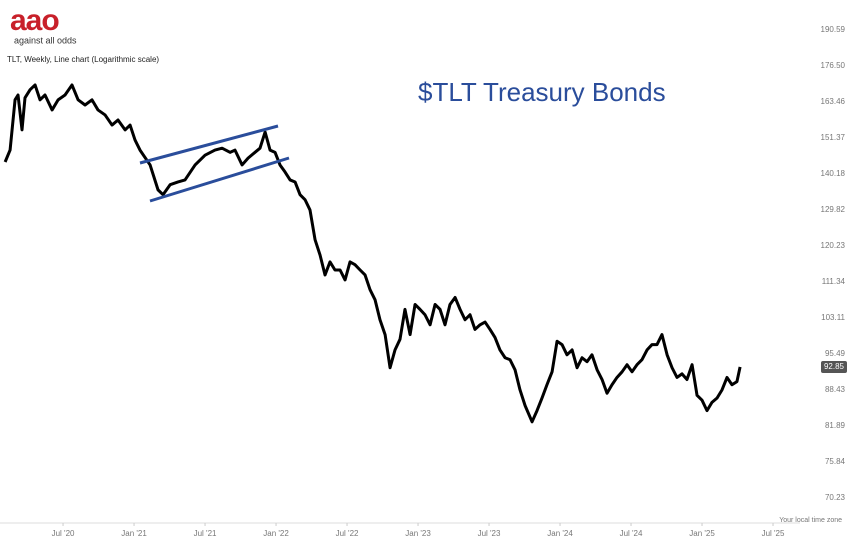  What do you see at coordinates (833, 209) in the screenshot?
I see `y-tick-label: 129.82` at bounding box center [833, 209].